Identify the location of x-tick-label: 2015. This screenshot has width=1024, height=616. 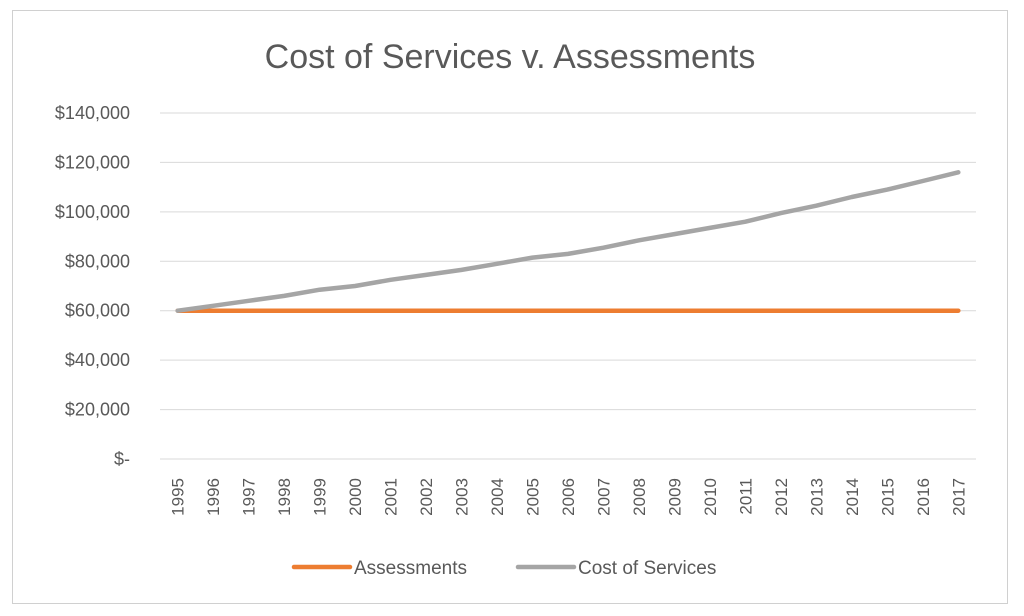
(887, 497).